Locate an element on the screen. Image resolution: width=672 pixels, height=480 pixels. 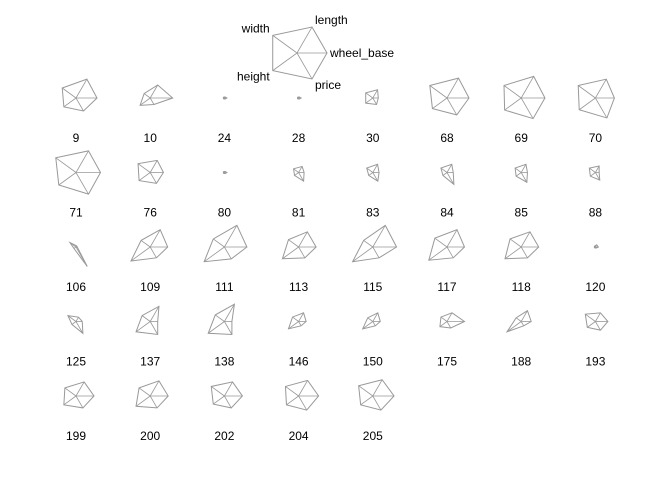
star-117: 117 is located at coordinates (447, 261).